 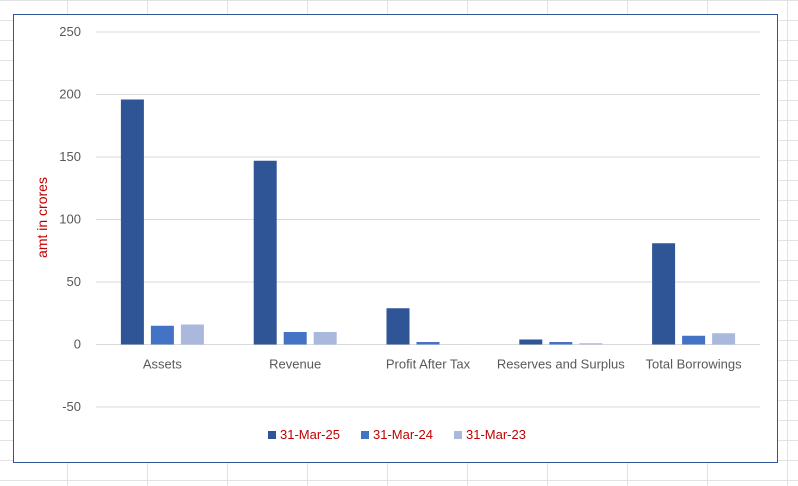 I want to click on x-tick-label: Assets, so click(x=163, y=364).